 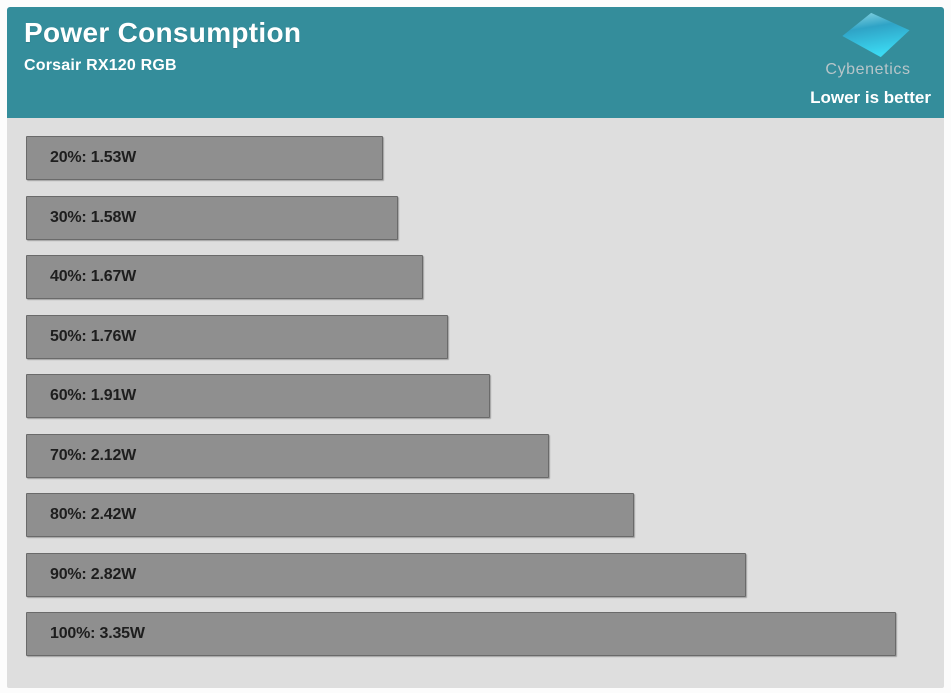 What do you see at coordinates (480, 217) in the screenshot?
I see `bar-row: 30%: 1.58W` at bounding box center [480, 217].